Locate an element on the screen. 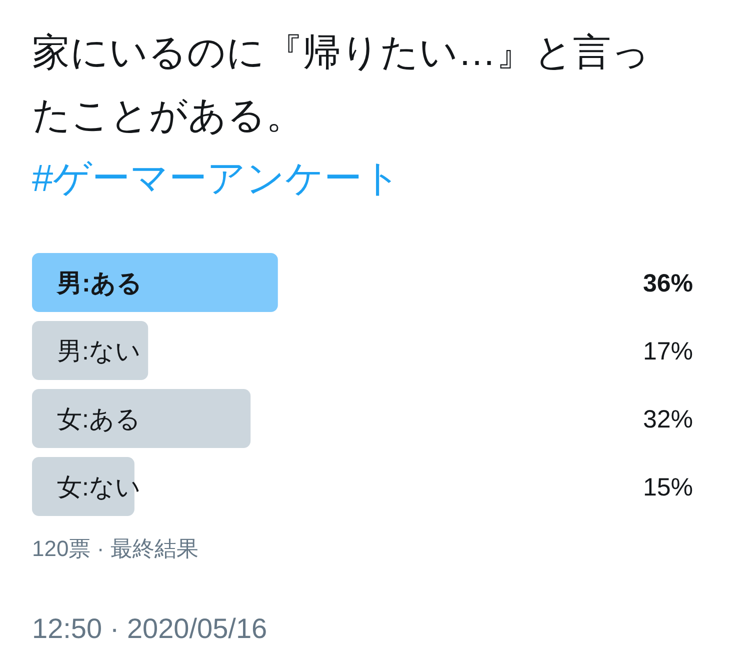 Image resolution: width=750 pixels, height=662 pixels. subtitle: #ゲーマーアンケート is located at coordinates (217, 179).